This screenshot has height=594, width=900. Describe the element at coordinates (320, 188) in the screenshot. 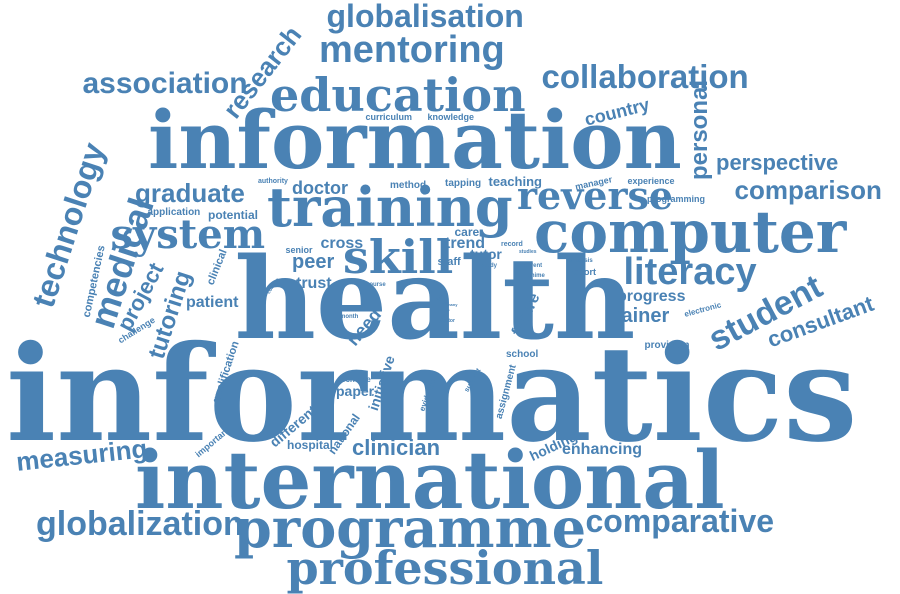

I see `word-doctor: doctor` at that location.